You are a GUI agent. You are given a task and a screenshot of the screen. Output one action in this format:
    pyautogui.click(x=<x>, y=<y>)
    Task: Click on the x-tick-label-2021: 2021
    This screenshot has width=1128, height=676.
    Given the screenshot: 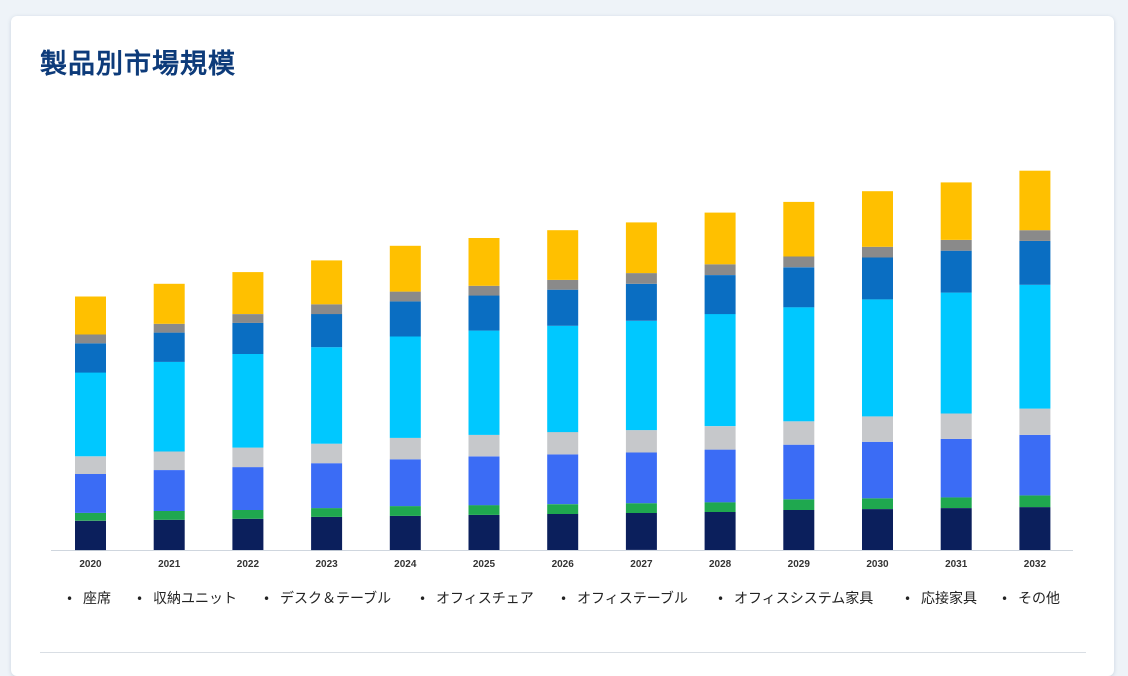 What is the action you would take?
    pyautogui.click(x=169, y=564)
    